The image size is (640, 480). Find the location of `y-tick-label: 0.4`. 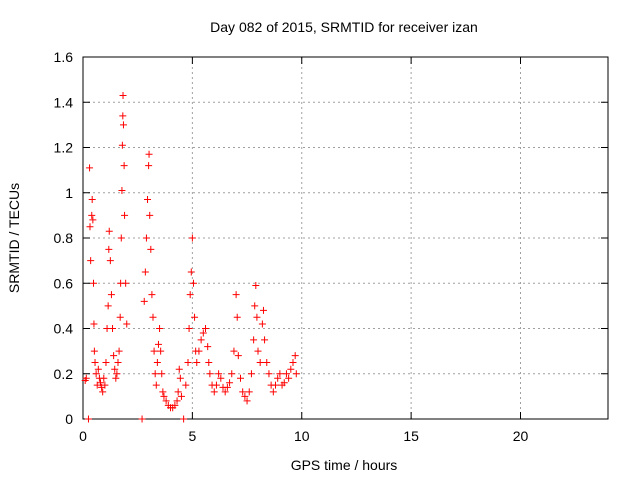

y-tick-label: 0.4 is located at coordinates (64, 329).